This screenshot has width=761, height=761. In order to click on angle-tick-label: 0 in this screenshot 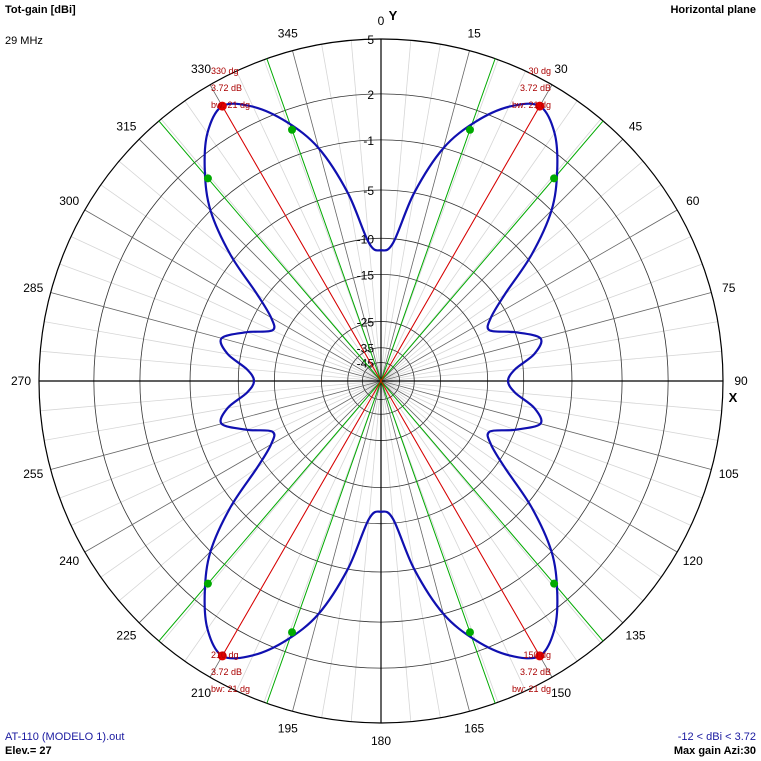, I will do `click(381, 21)`.